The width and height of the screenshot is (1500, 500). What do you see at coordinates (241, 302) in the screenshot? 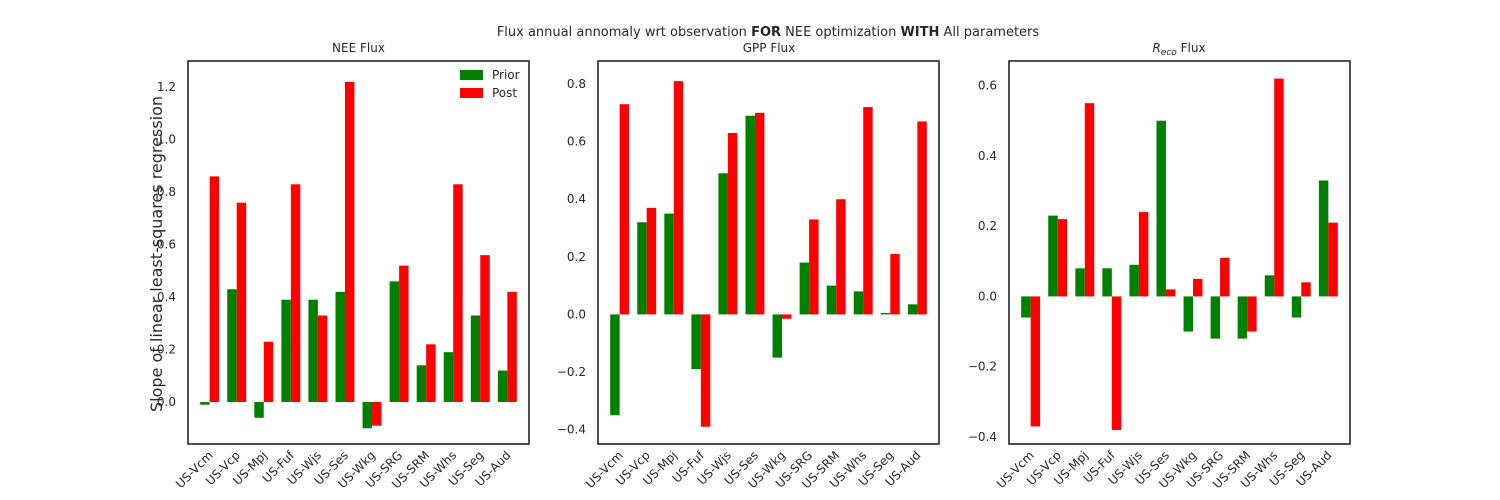
I see `nee-flux-bar-post-us-vcp` at bounding box center [241, 302].